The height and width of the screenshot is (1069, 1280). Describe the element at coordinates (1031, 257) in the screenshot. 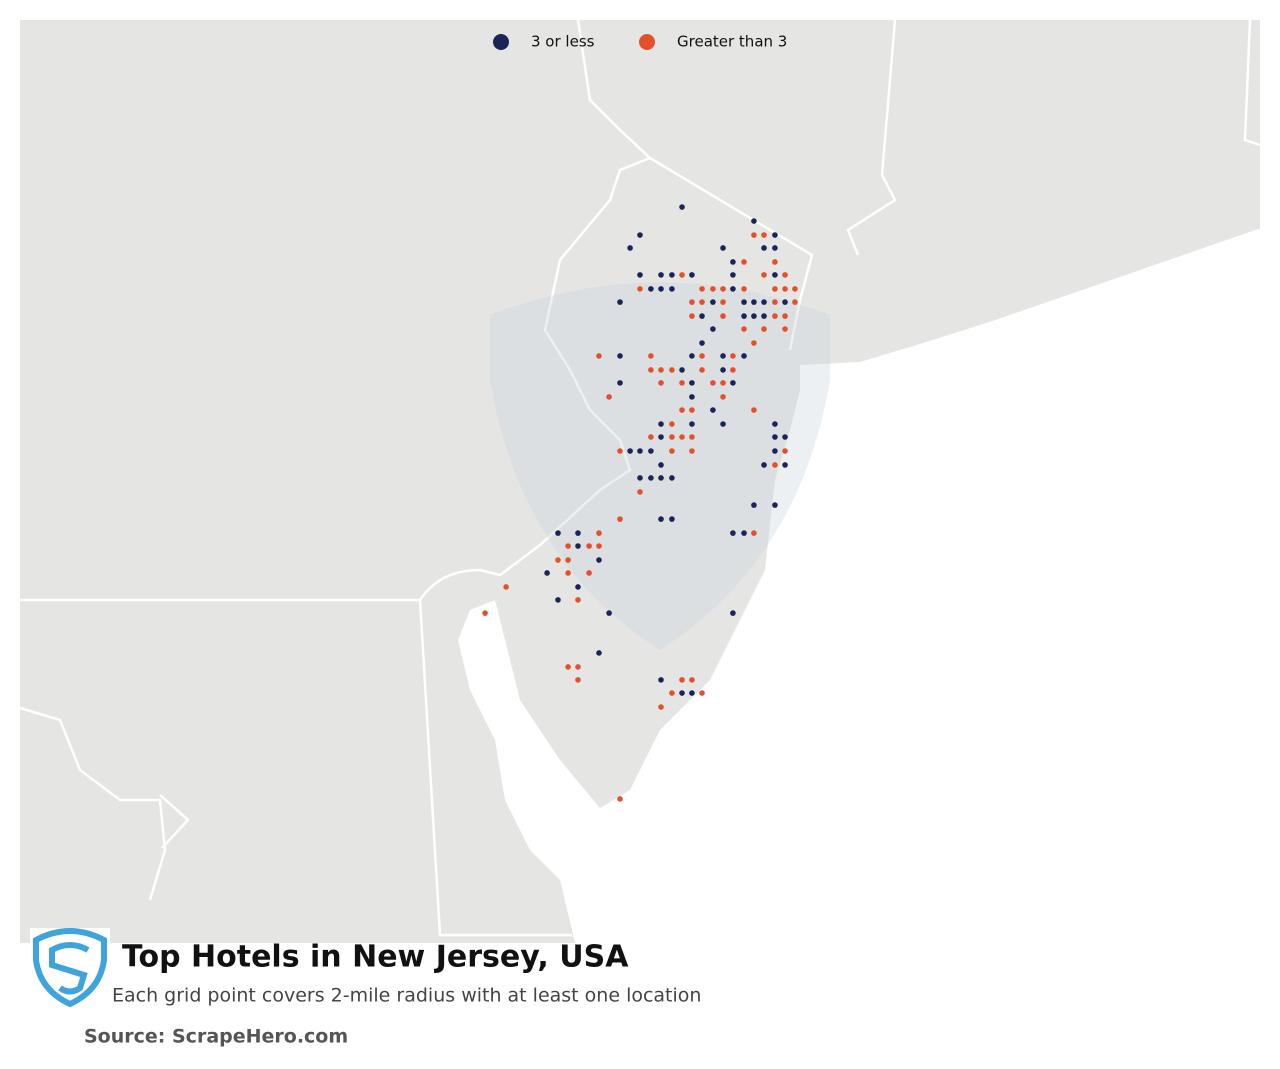

I see `long-island` at that location.